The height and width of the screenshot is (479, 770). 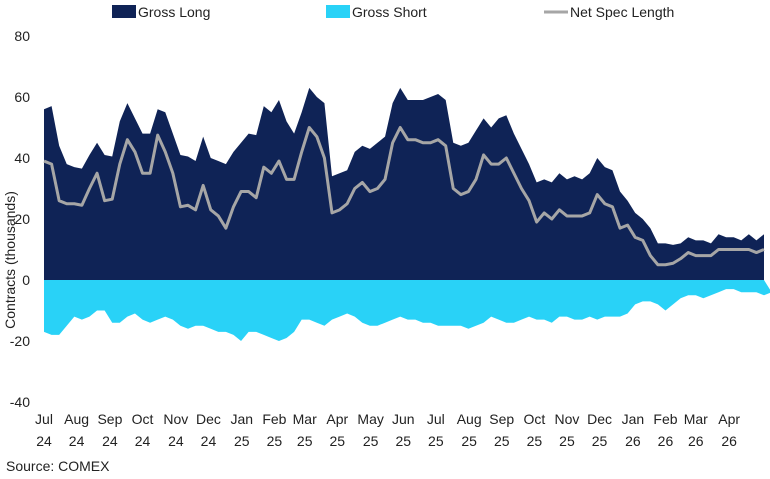 What do you see at coordinates (10, 260) in the screenshot?
I see `y-axis-title: Contracts (thousands)` at bounding box center [10, 260].